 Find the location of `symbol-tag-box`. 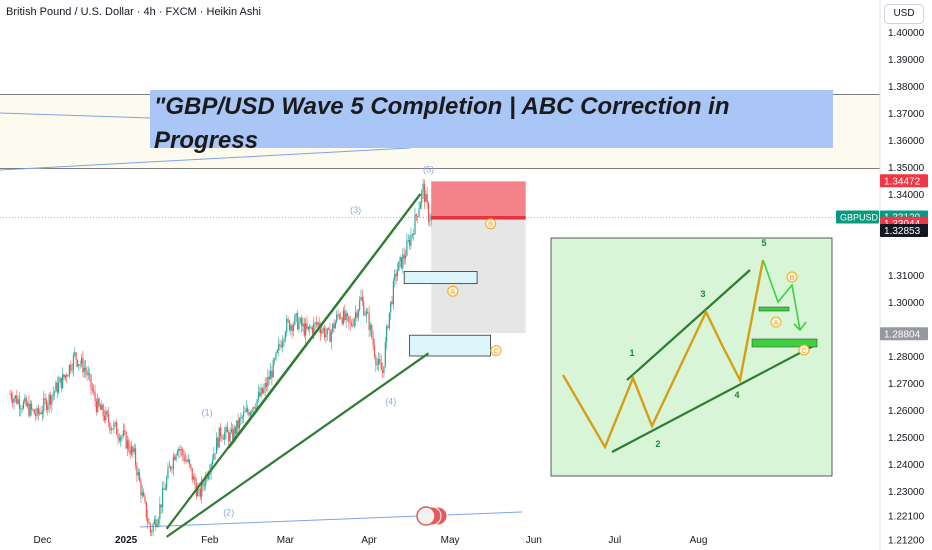

symbol-tag-box is located at coordinates (857, 217).